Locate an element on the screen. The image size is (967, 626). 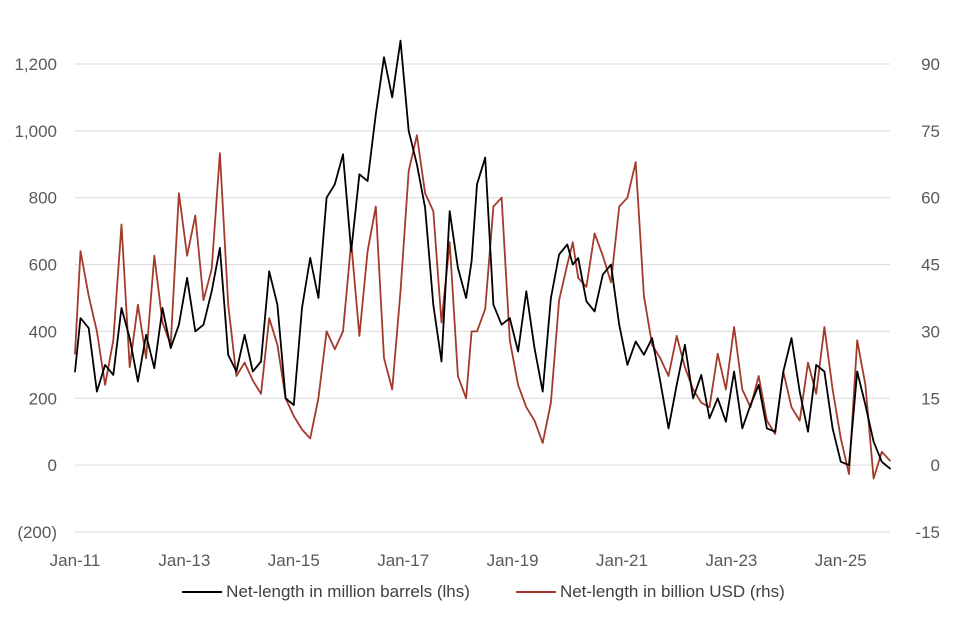
right-tick-label: 90 is located at coordinates (930, 64).